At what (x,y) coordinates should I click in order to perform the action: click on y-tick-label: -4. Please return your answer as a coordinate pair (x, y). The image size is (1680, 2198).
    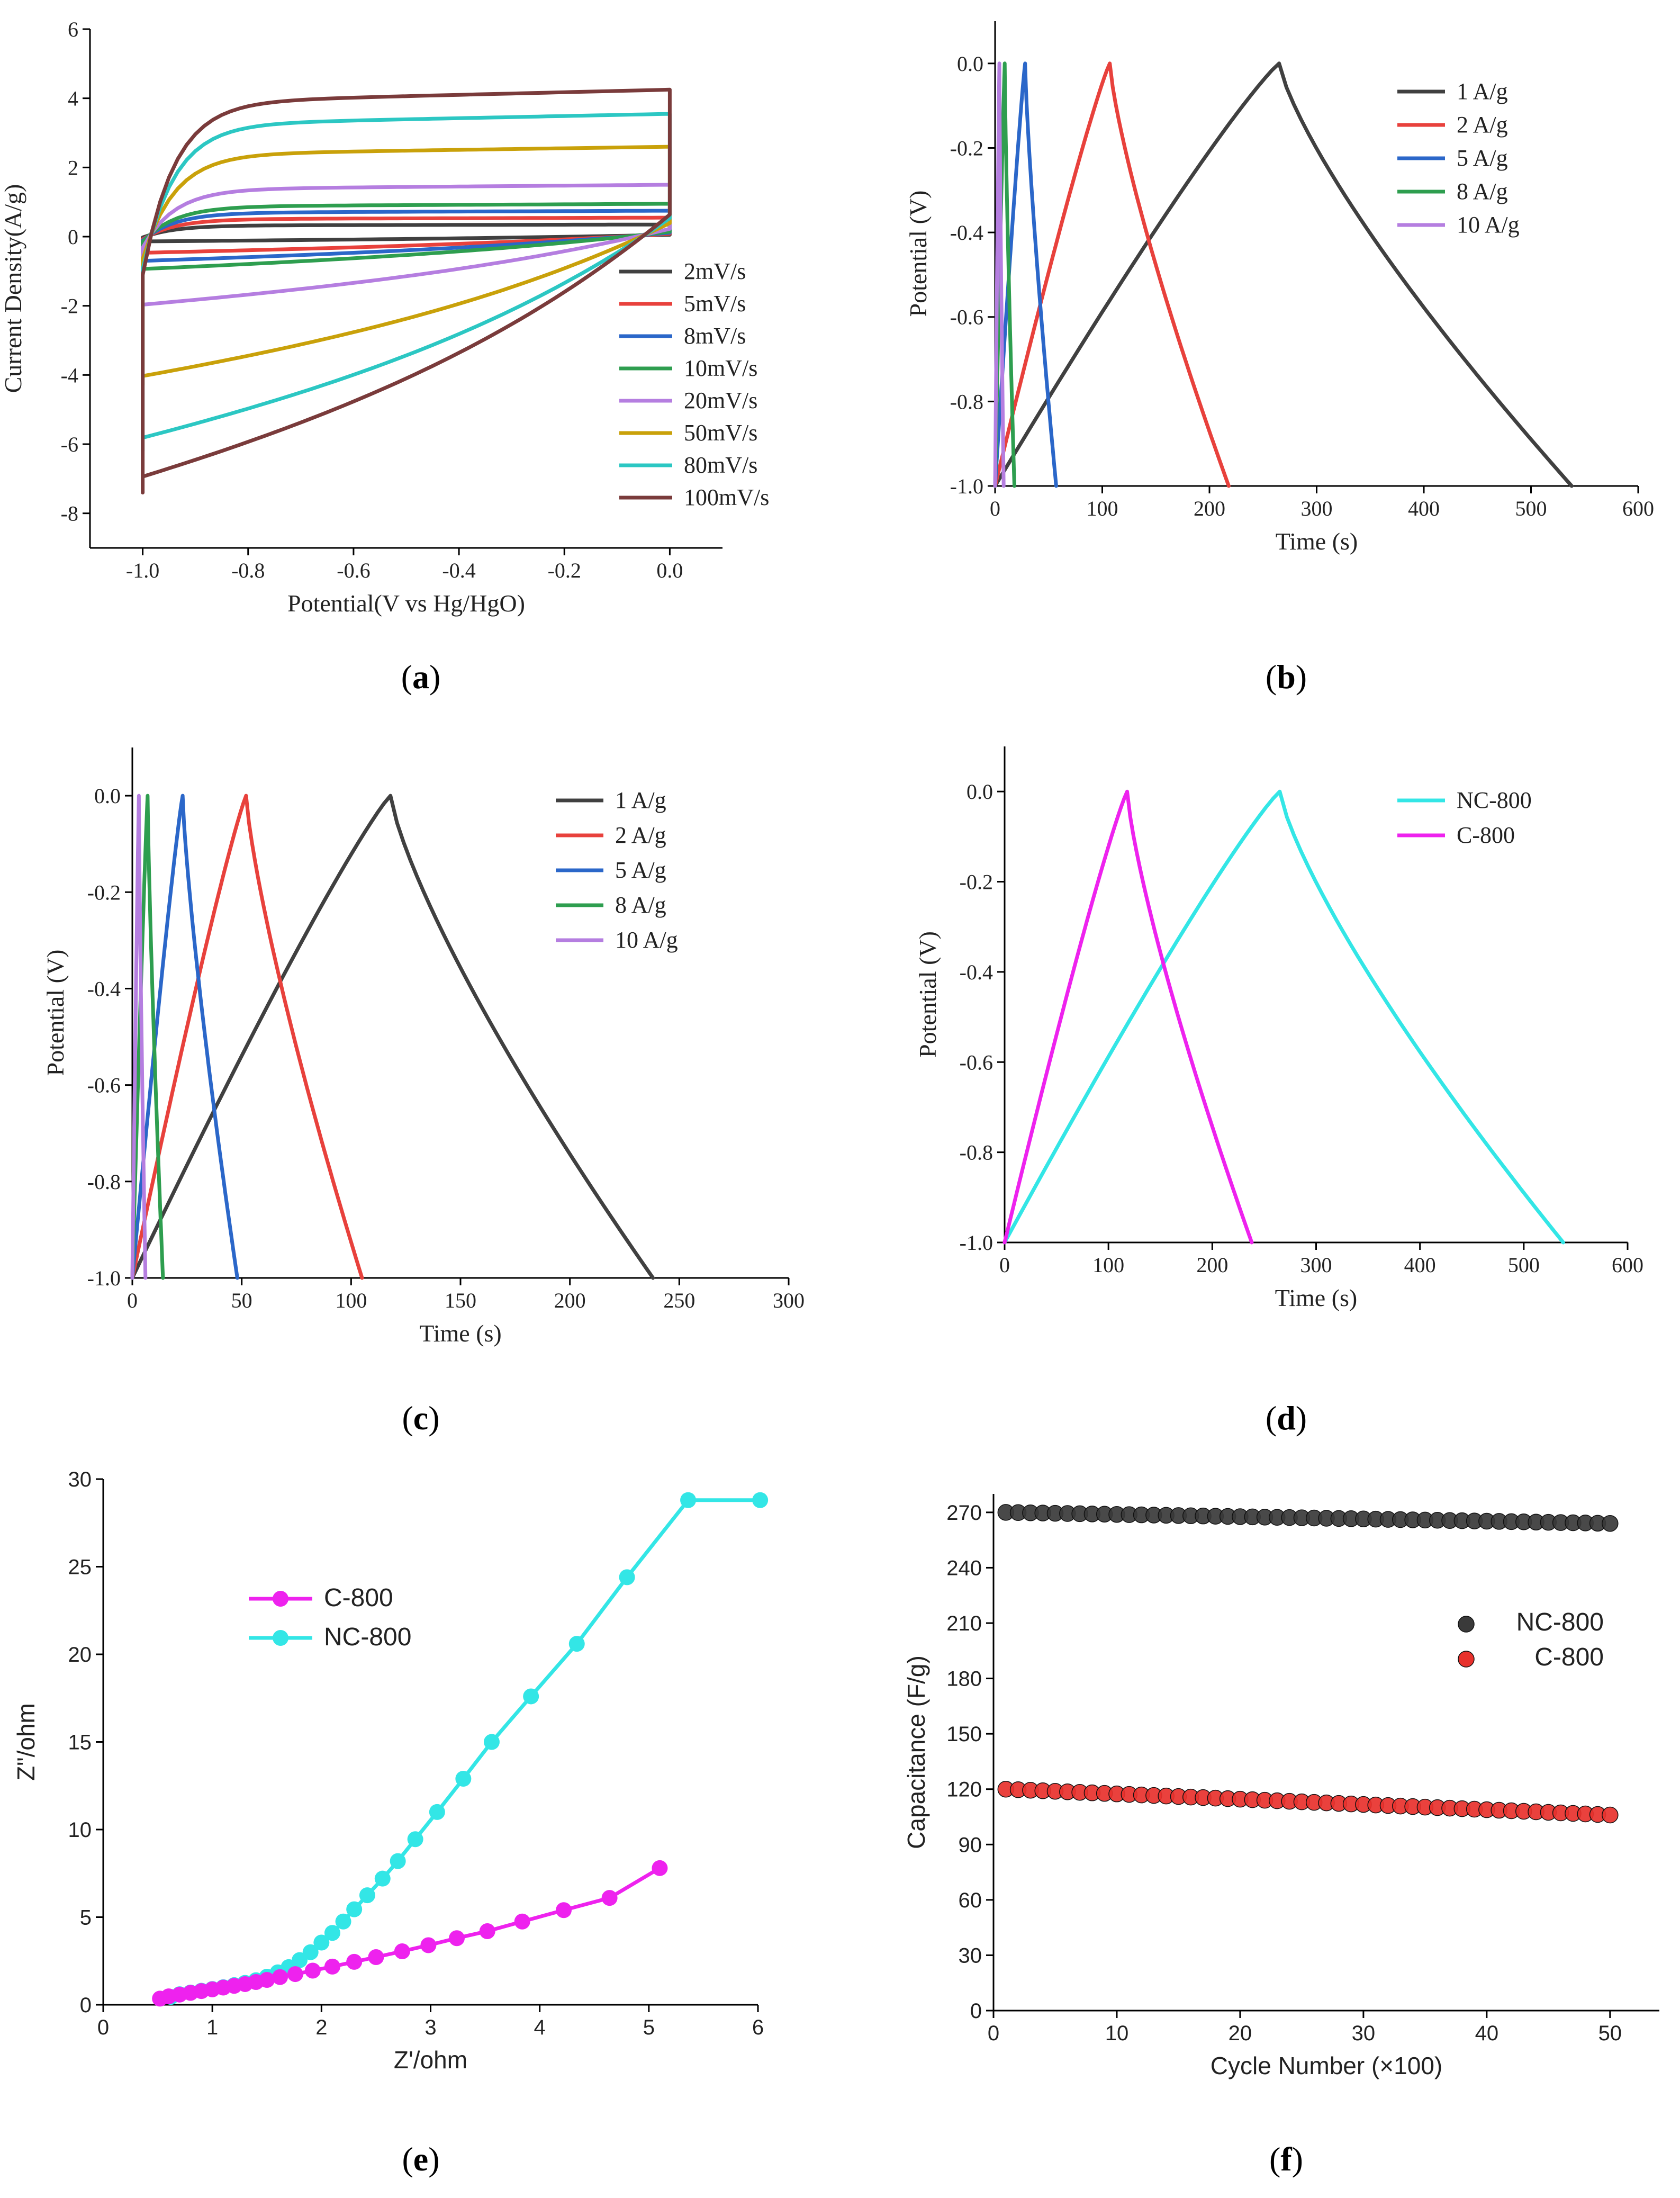
    Looking at the image, I should click on (69, 375).